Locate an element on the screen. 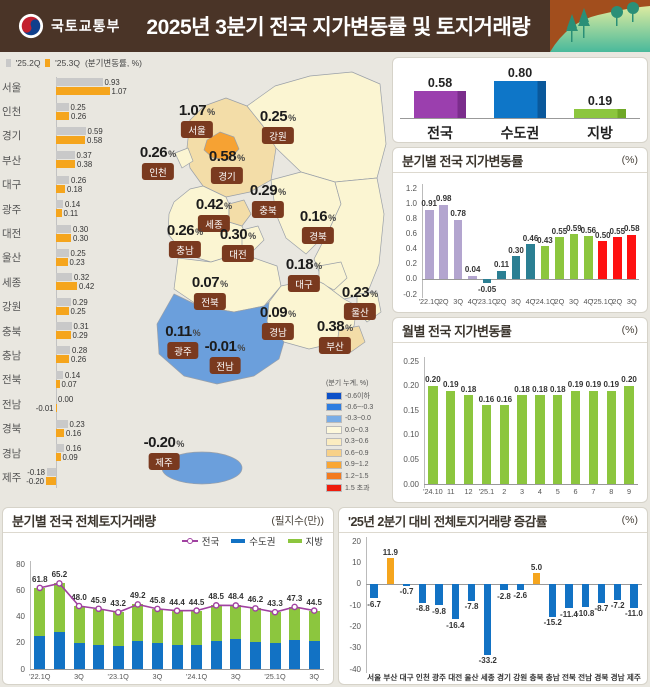 The image size is (650, 687). x-tick-label: 강원 is located at coordinates (520, 677).